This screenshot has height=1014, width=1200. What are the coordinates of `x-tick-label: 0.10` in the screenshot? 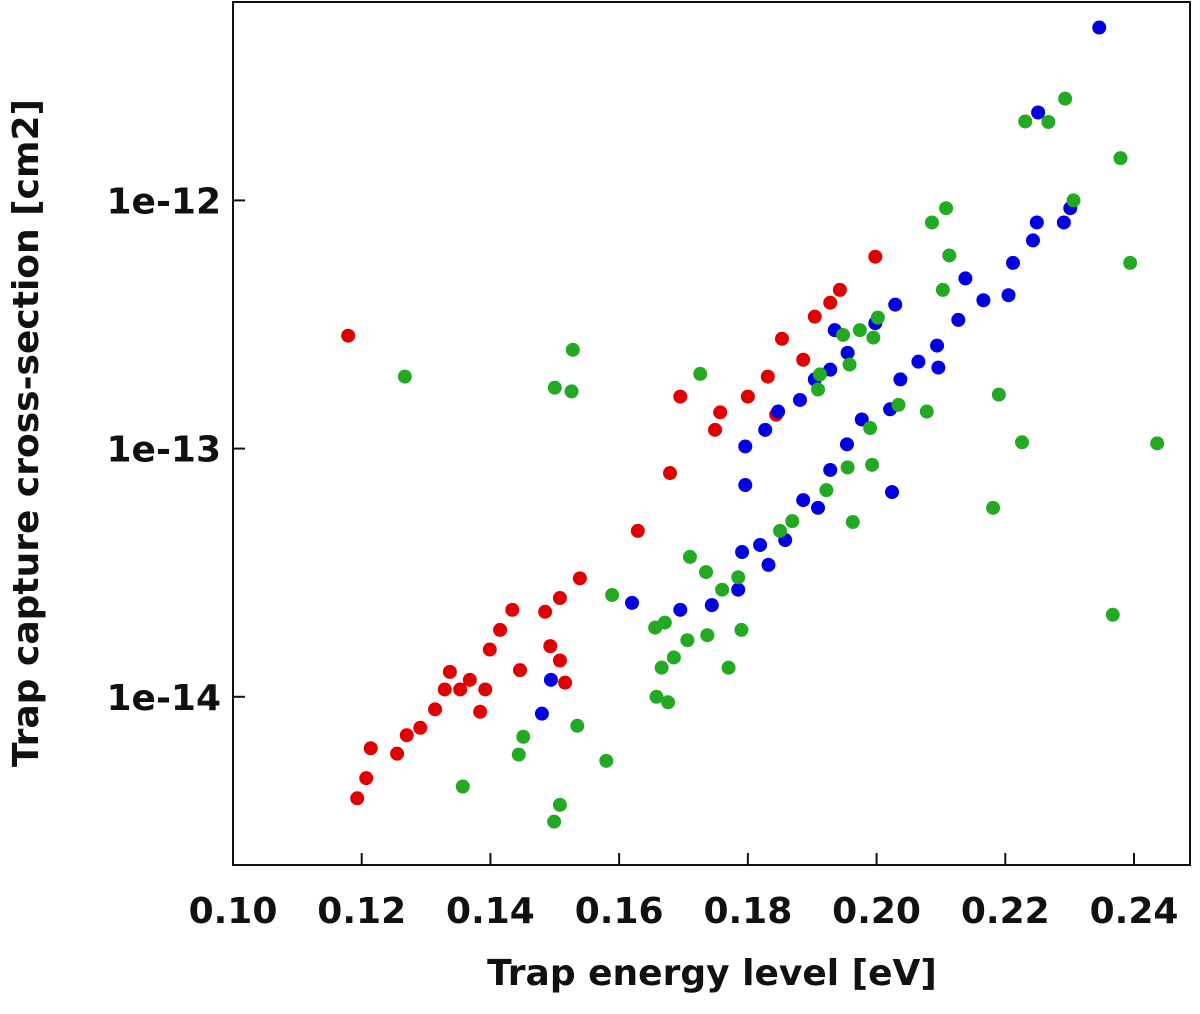 It's located at (233, 911).